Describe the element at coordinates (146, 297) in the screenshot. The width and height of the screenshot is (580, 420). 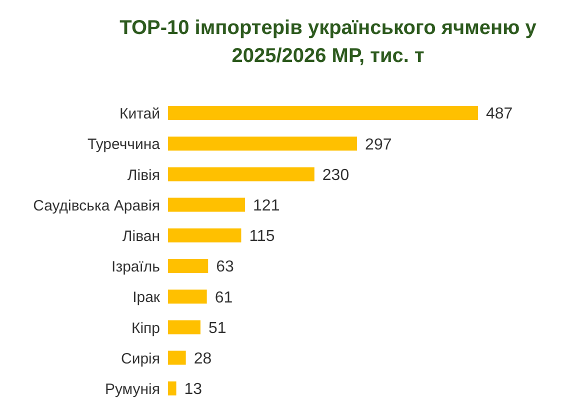
I see `y-tick-label: Ірак` at that location.